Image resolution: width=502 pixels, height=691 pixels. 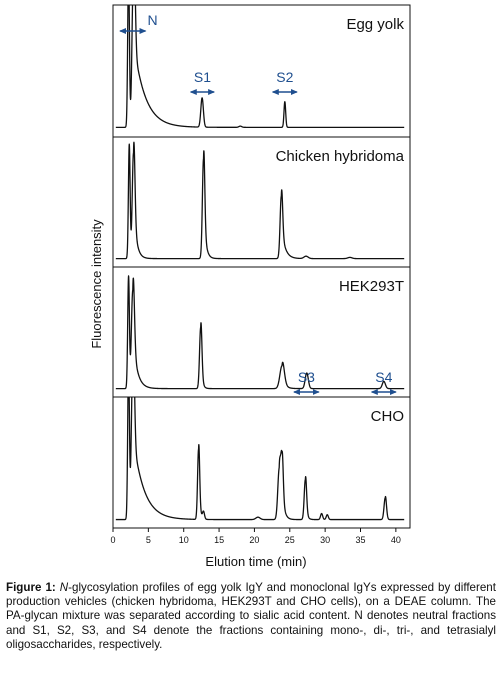 I want to click on fraction-label: S1, so click(x=202, y=77).